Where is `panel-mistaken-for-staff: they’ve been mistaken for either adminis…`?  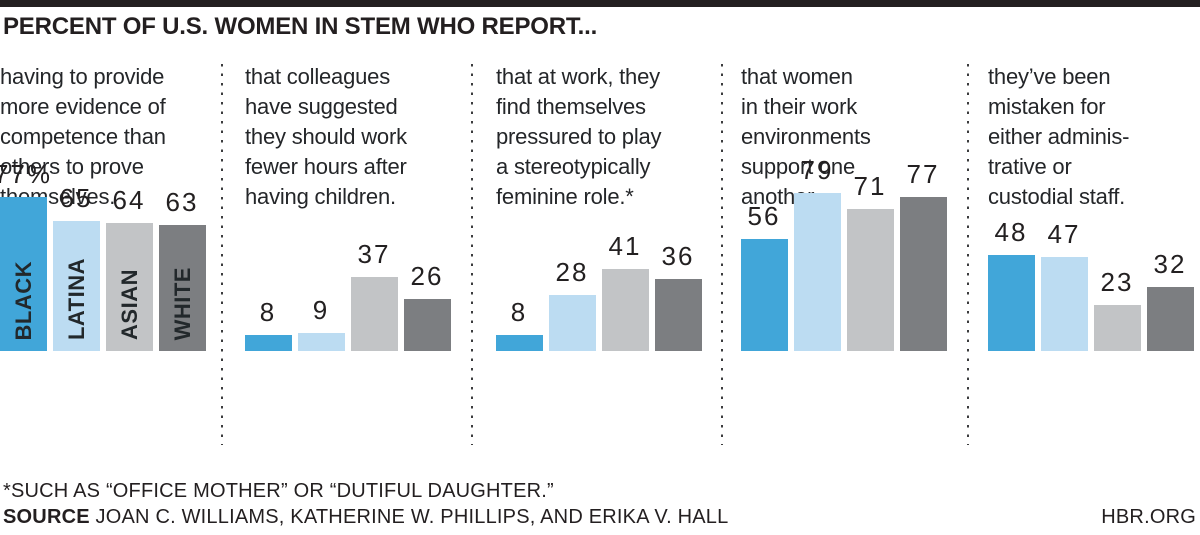
panel-mistaken-for-staff: they’ve been mistaken for either adminis… is located at coordinates (1093, 252).